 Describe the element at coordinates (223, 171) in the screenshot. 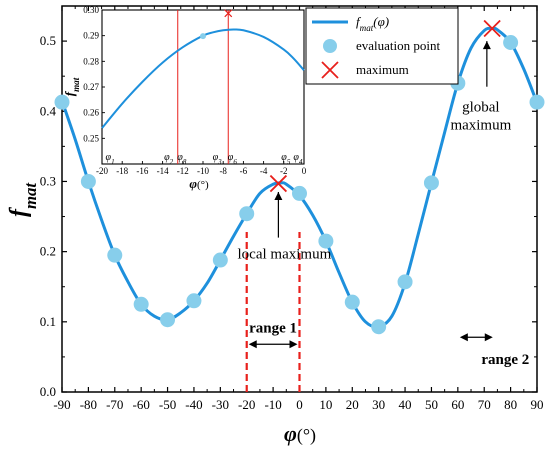

I see `inset-x-tick-label: -8` at that location.